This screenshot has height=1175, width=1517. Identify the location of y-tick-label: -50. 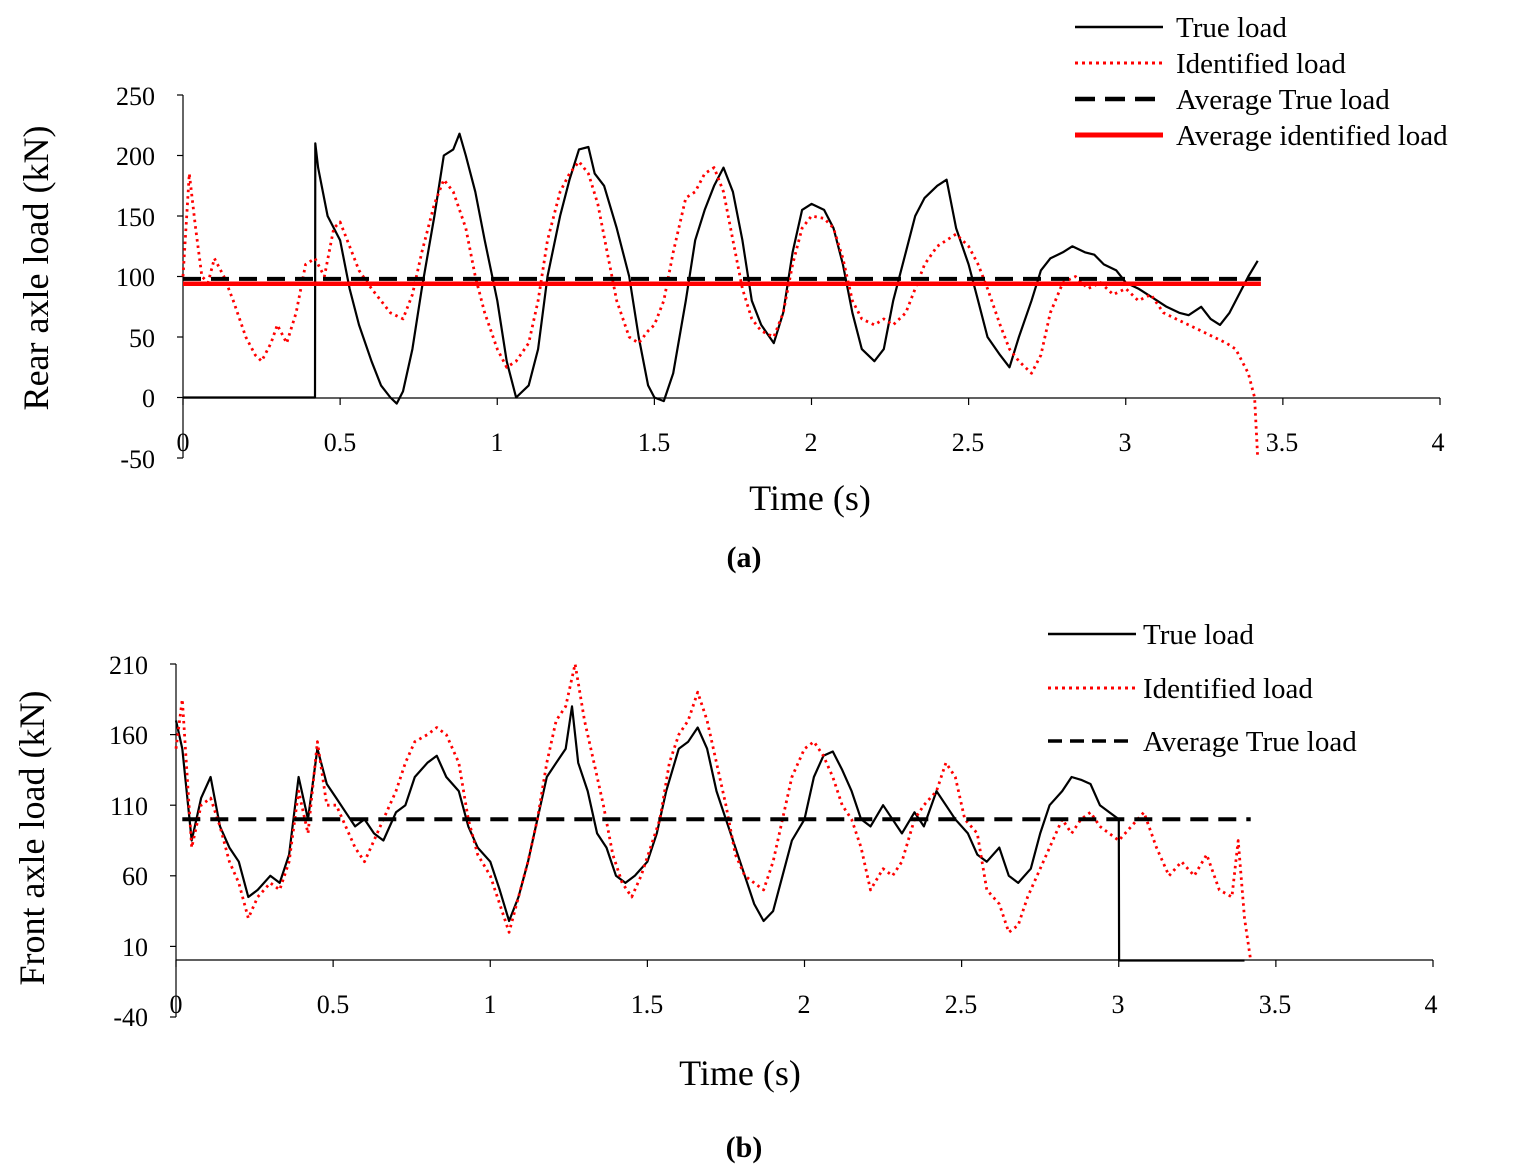
(137, 459).